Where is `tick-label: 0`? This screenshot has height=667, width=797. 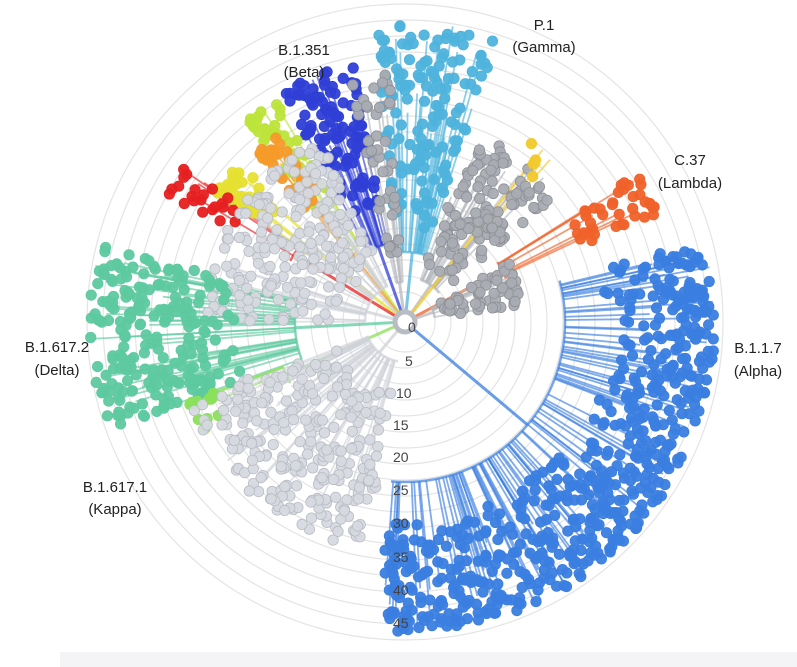 tick-label: 0 is located at coordinates (412, 327).